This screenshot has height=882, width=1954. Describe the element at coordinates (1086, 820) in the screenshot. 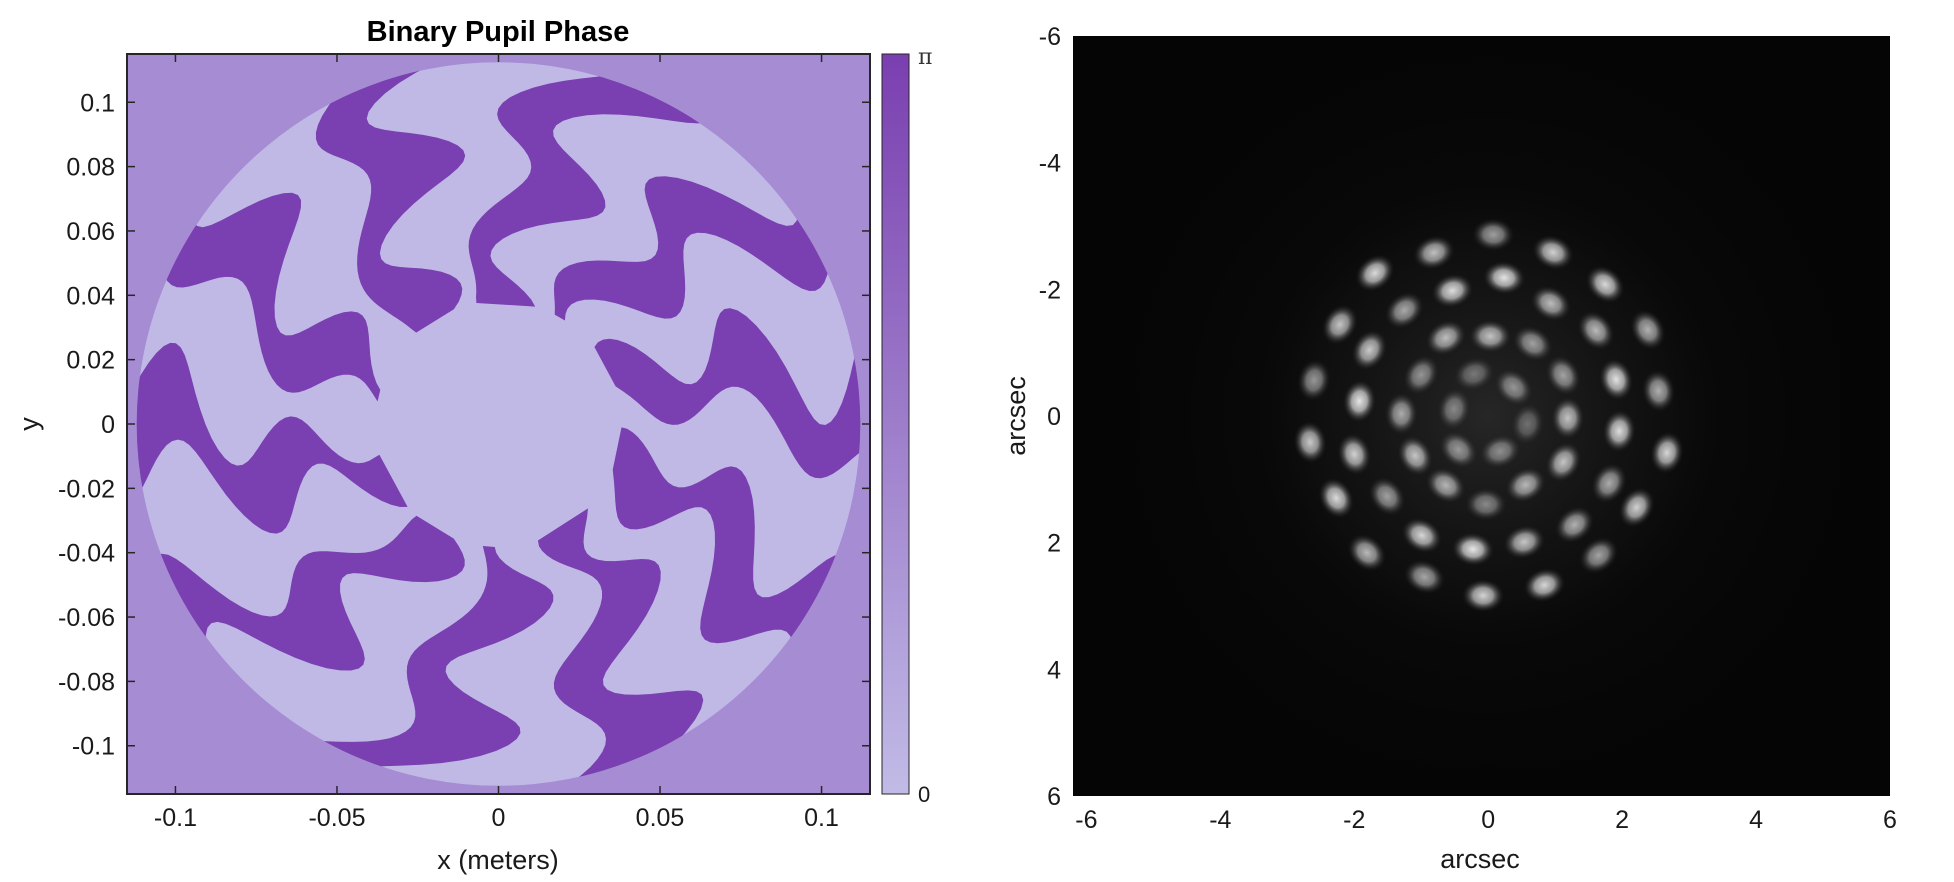

I see `x-tick-label: -6` at that location.